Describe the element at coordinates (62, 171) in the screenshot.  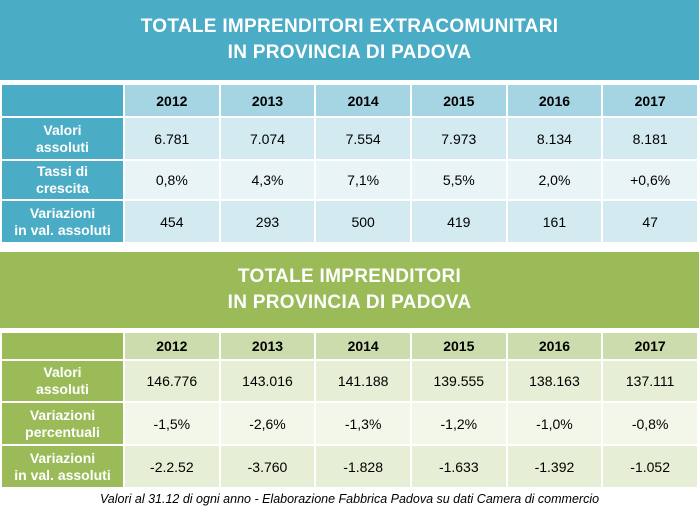
I see `row-label-line1: Tassi di` at that location.